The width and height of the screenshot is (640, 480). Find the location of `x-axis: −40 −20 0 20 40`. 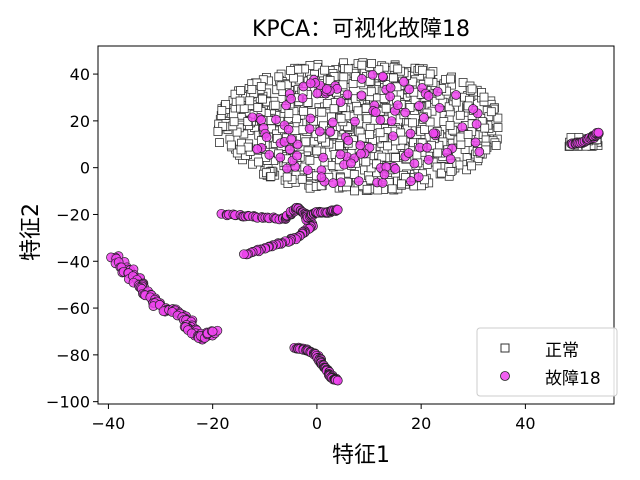

x-axis: −40 −20 0 20 40 is located at coordinates (314, 418).